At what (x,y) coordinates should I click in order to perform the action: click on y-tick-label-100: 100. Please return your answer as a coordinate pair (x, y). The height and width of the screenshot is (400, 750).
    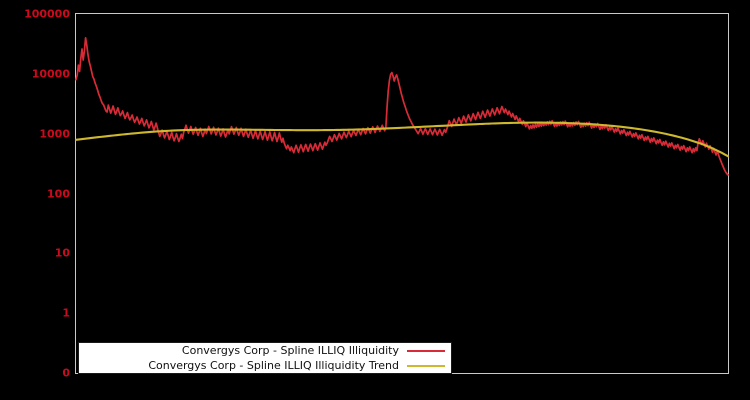
    Looking at the image, I should click on (58, 193).